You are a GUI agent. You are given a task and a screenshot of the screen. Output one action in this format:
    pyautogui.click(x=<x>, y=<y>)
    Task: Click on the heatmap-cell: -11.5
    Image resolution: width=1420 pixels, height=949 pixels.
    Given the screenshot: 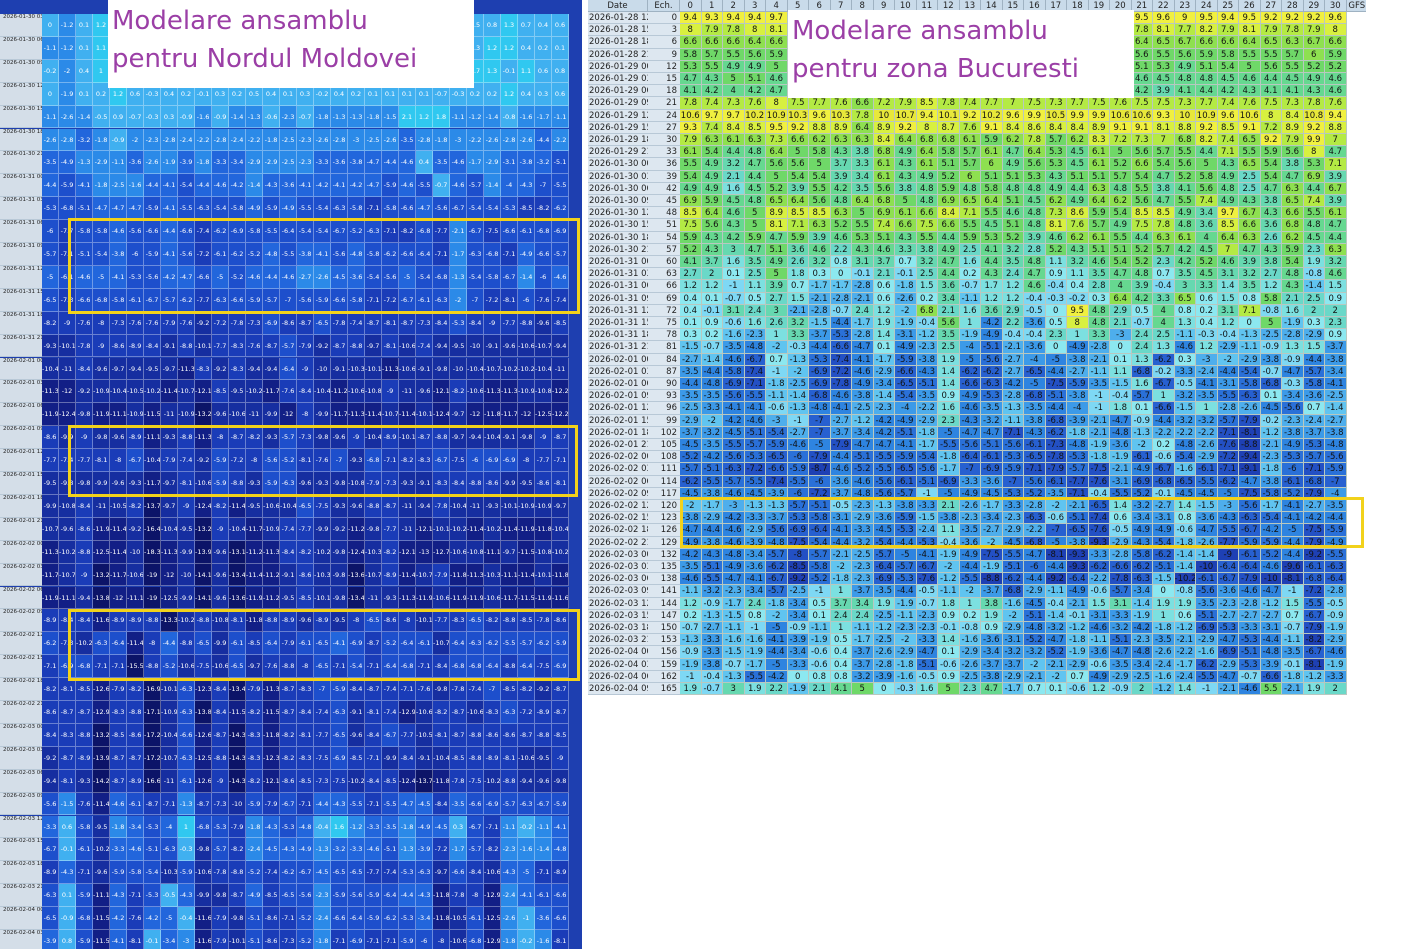 What is the action you would take?
    pyautogui.click(x=152, y=415)
    